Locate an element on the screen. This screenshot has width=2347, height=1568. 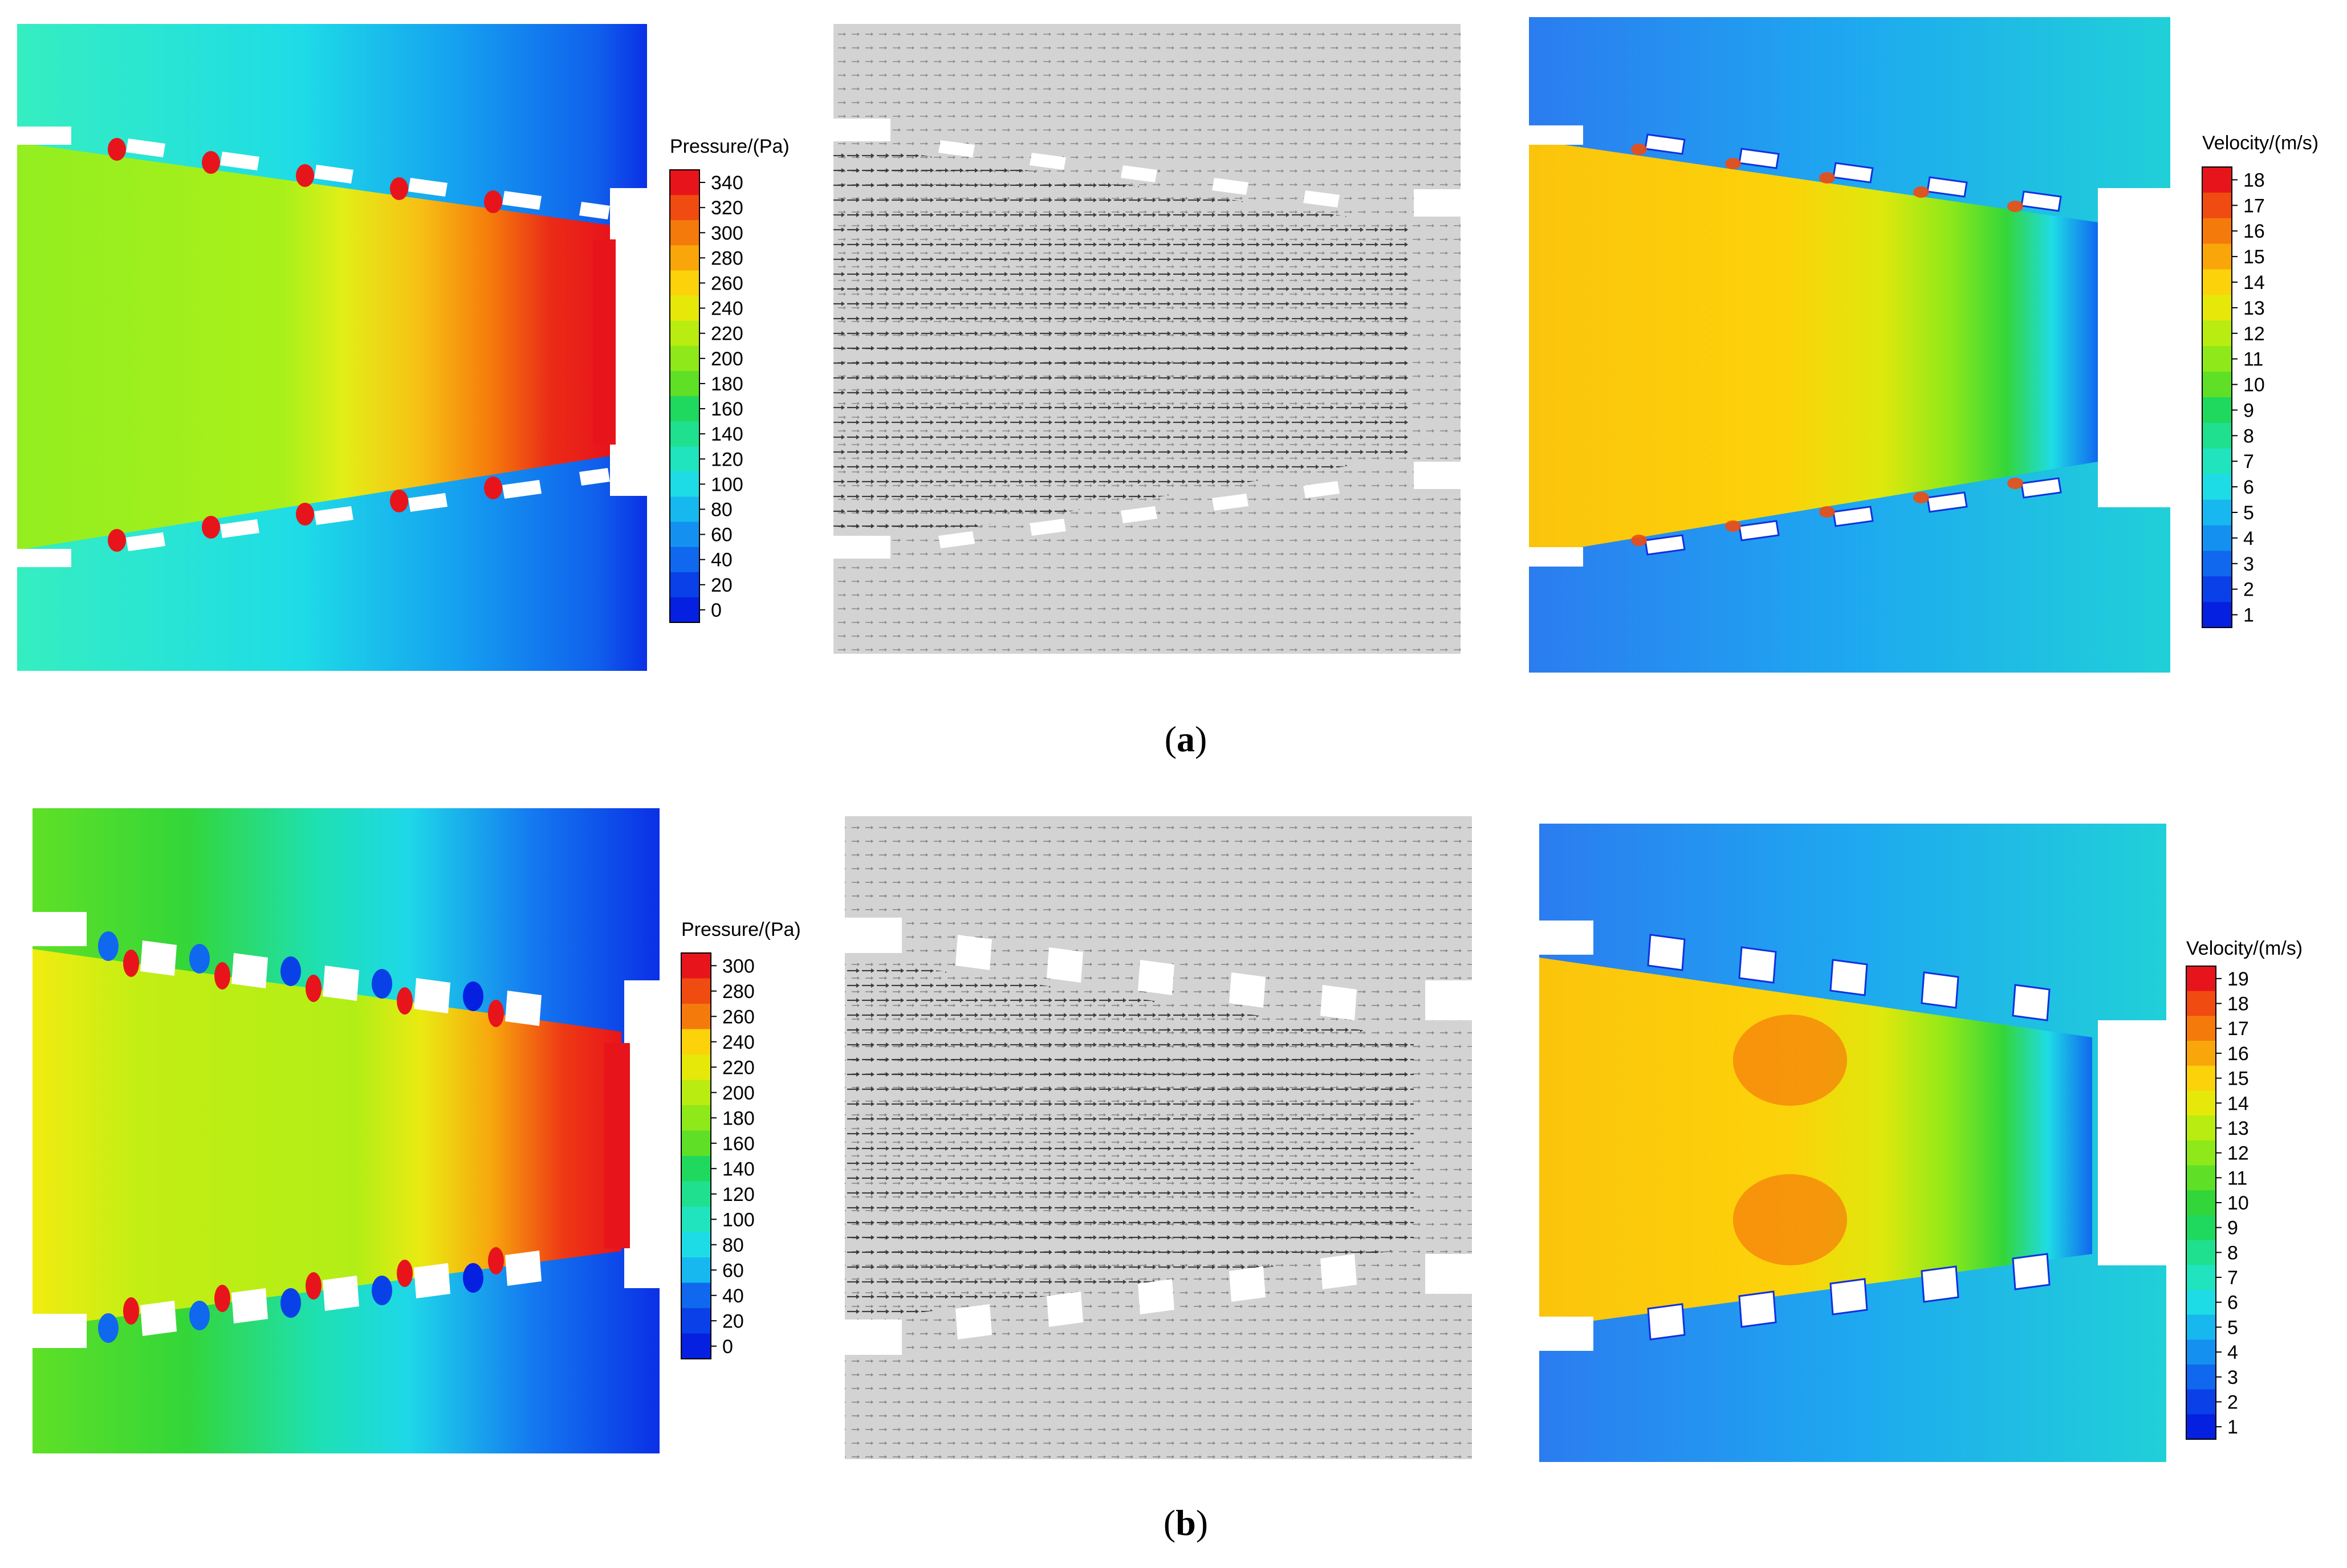
pressure-legend-title-a: Pressure/(Pa) is located at coordinates (730, 147).